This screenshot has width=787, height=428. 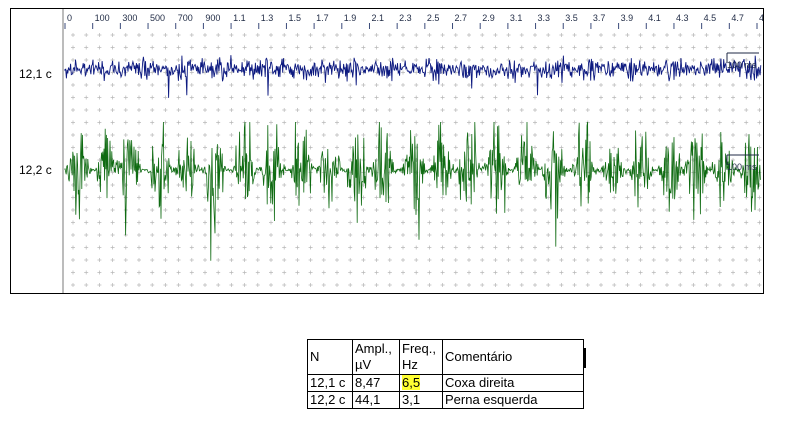 I want to click on channel-1-trace, so click(x=413, y=76).